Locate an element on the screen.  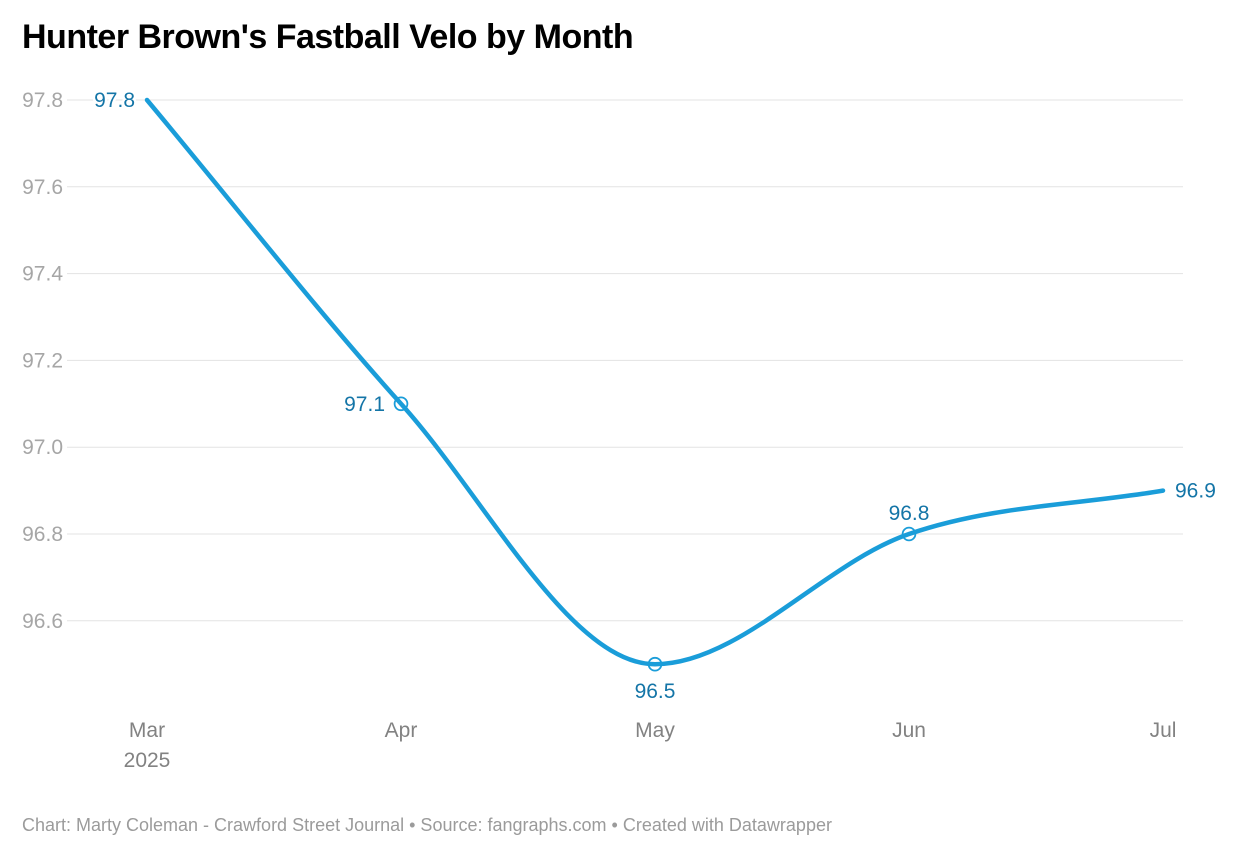
x-axis-tick-label: Jun is located at coordinates (909, 730).